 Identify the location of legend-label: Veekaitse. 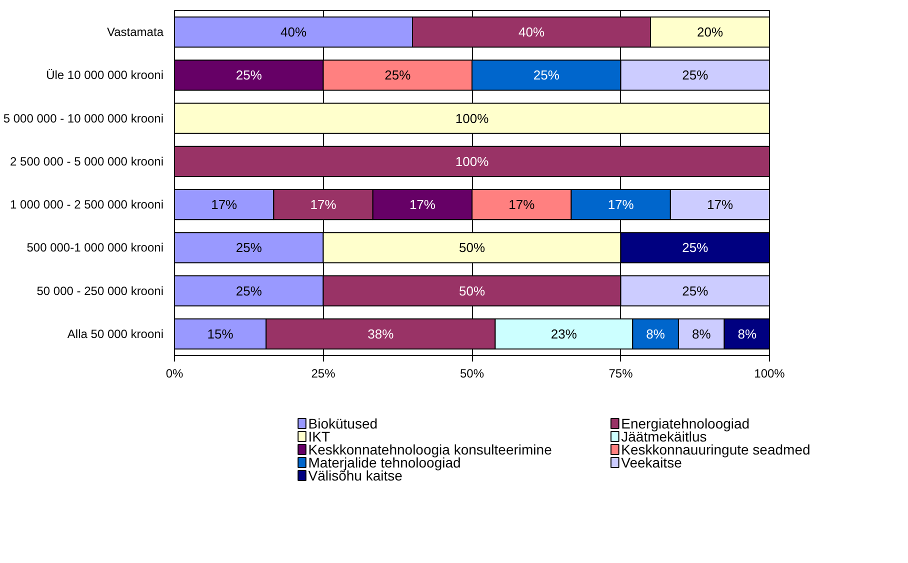
(651, 462).